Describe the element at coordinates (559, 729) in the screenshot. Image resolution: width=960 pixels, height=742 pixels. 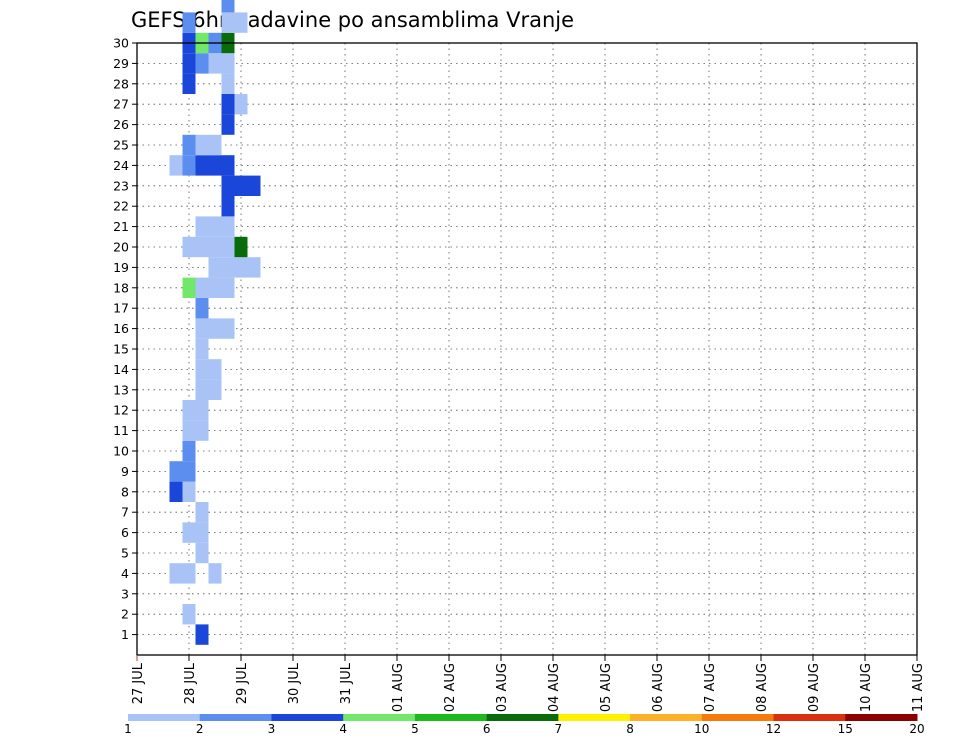
I see `colorbar-label: 7` at that location.